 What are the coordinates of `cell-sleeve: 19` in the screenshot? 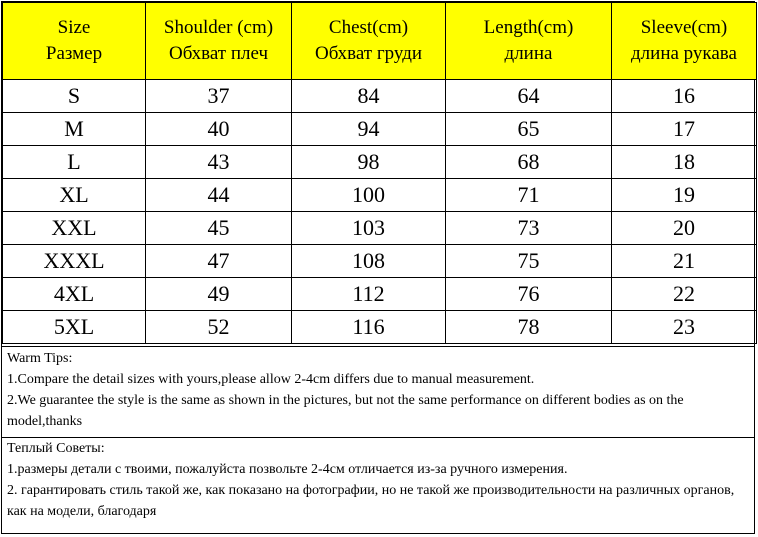 It's located at (684, 195).